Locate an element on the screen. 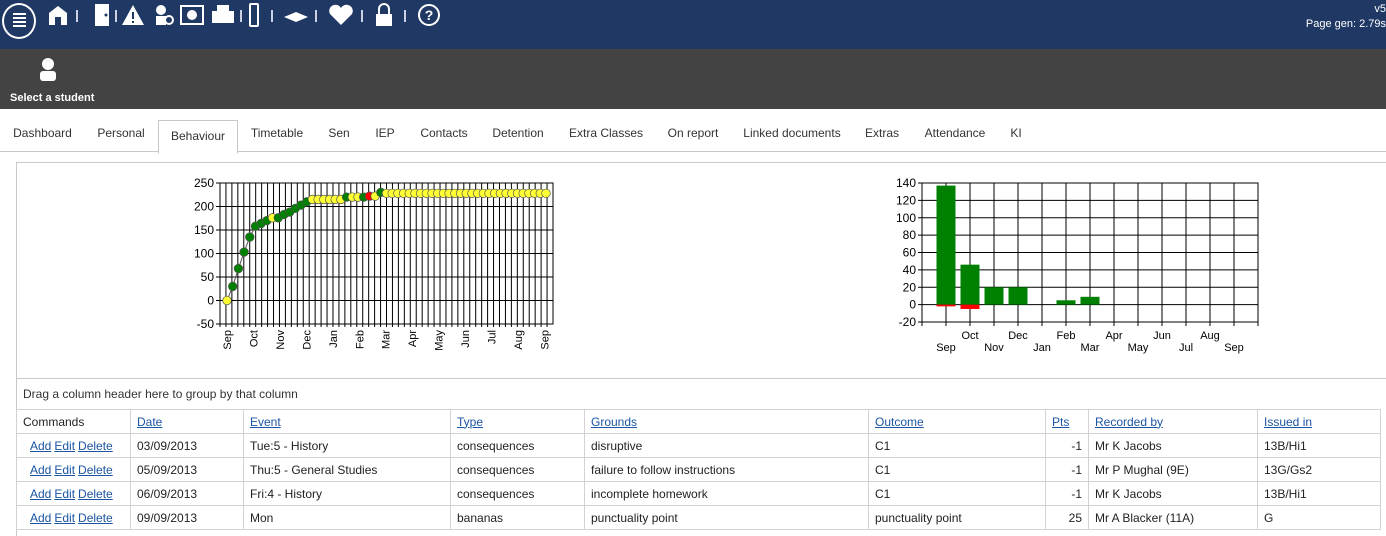 The height and width of the screenshot is (536, 1386). tab-timetable: Timetable is located at coordinates (277, 133).